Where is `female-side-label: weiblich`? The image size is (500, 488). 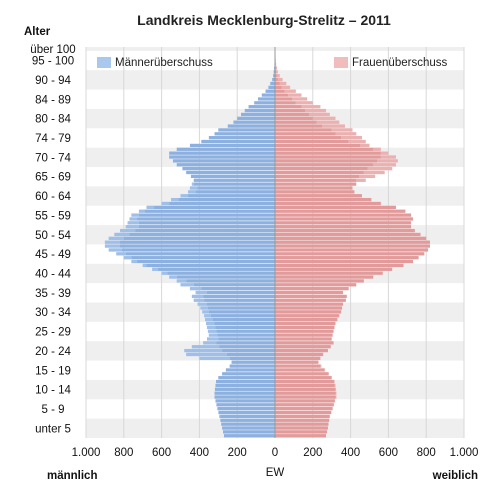 female-side-label: weiblich is located at coordinates (455, 476).